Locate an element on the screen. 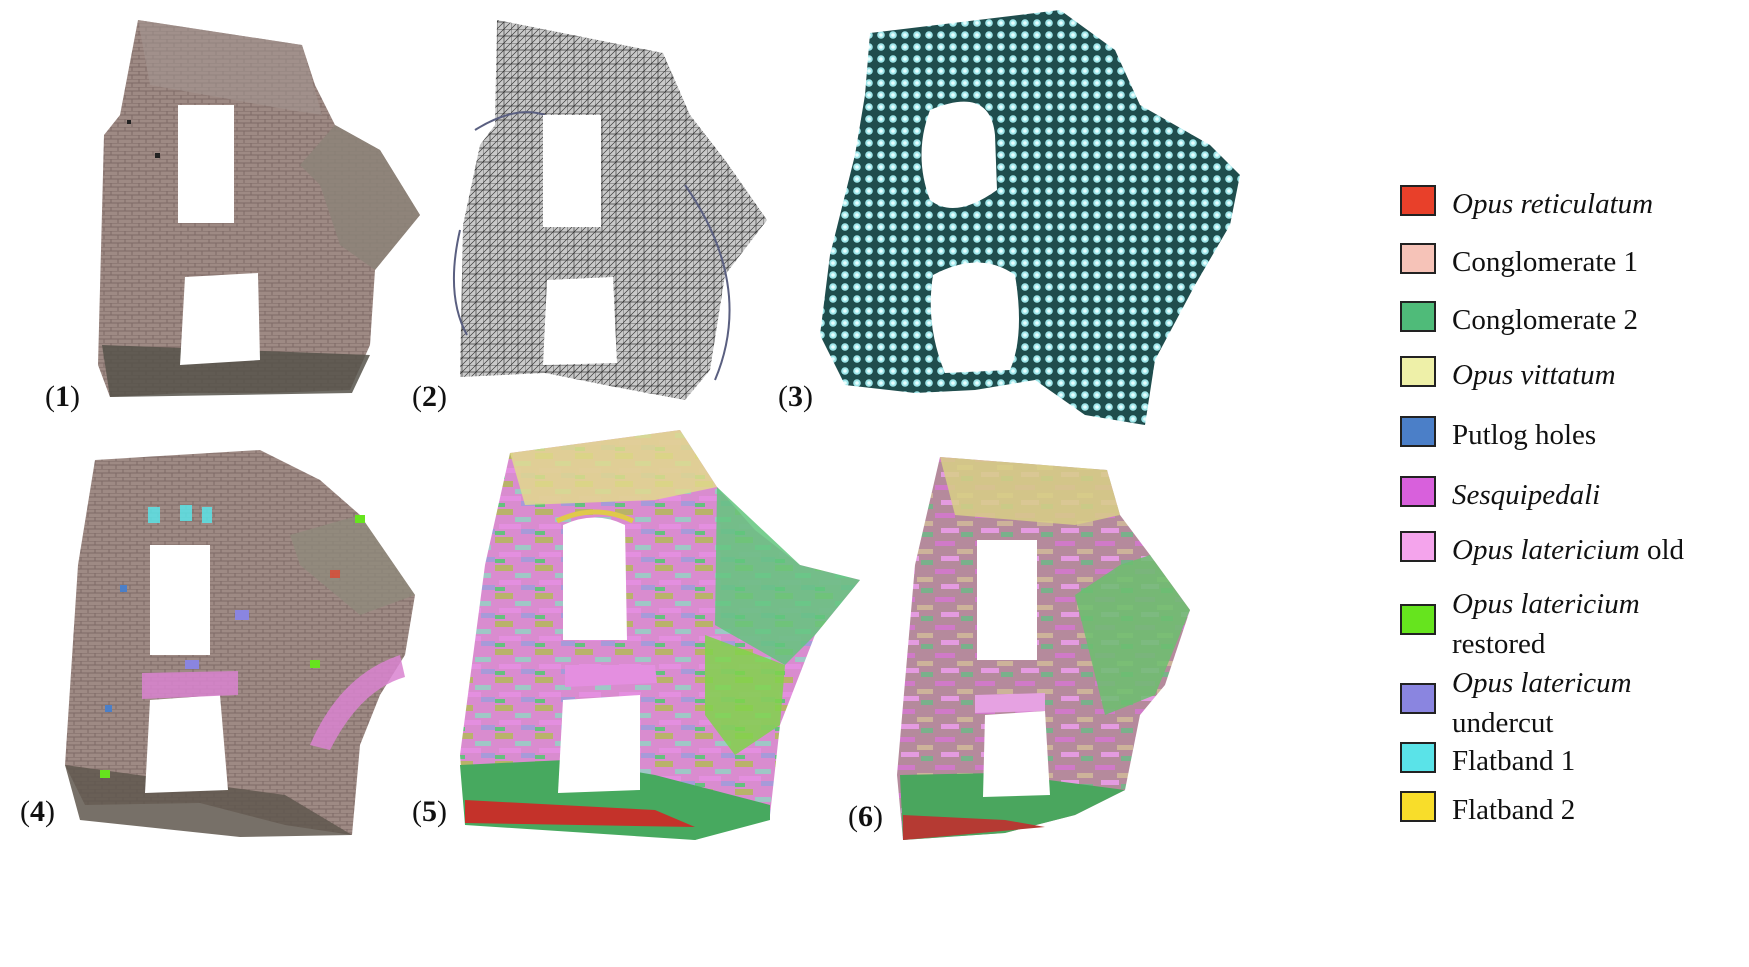 The image size is (1749, 967). panel-1-photo-model is located at coordinates (265, 215).